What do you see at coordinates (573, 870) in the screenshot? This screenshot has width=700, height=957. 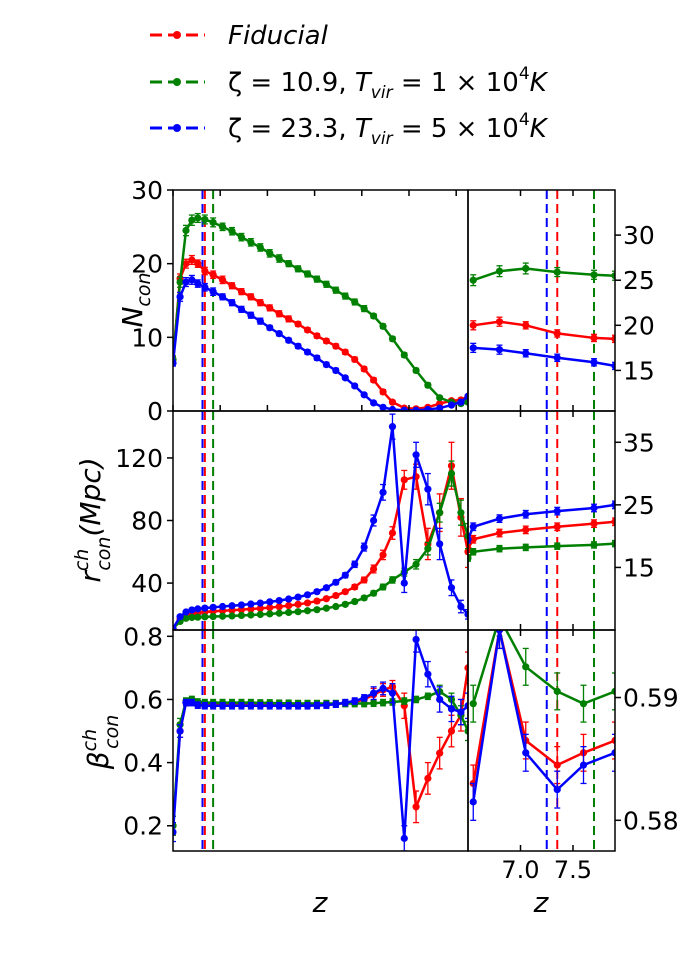 I see `xtick-label-beta-con-zoom-1: 7.5` at bounding box center [573, 870].